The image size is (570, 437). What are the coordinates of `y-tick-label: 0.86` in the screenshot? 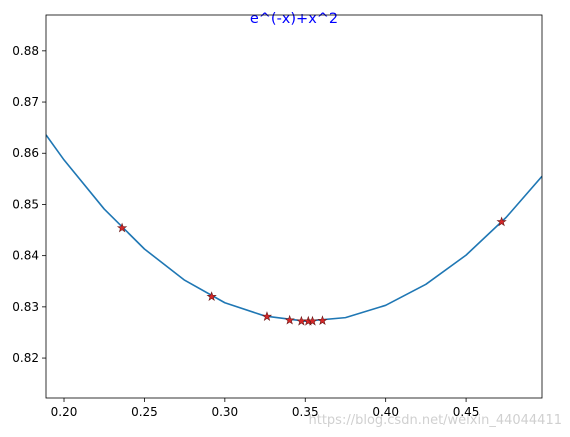 It's located at (25, 153).